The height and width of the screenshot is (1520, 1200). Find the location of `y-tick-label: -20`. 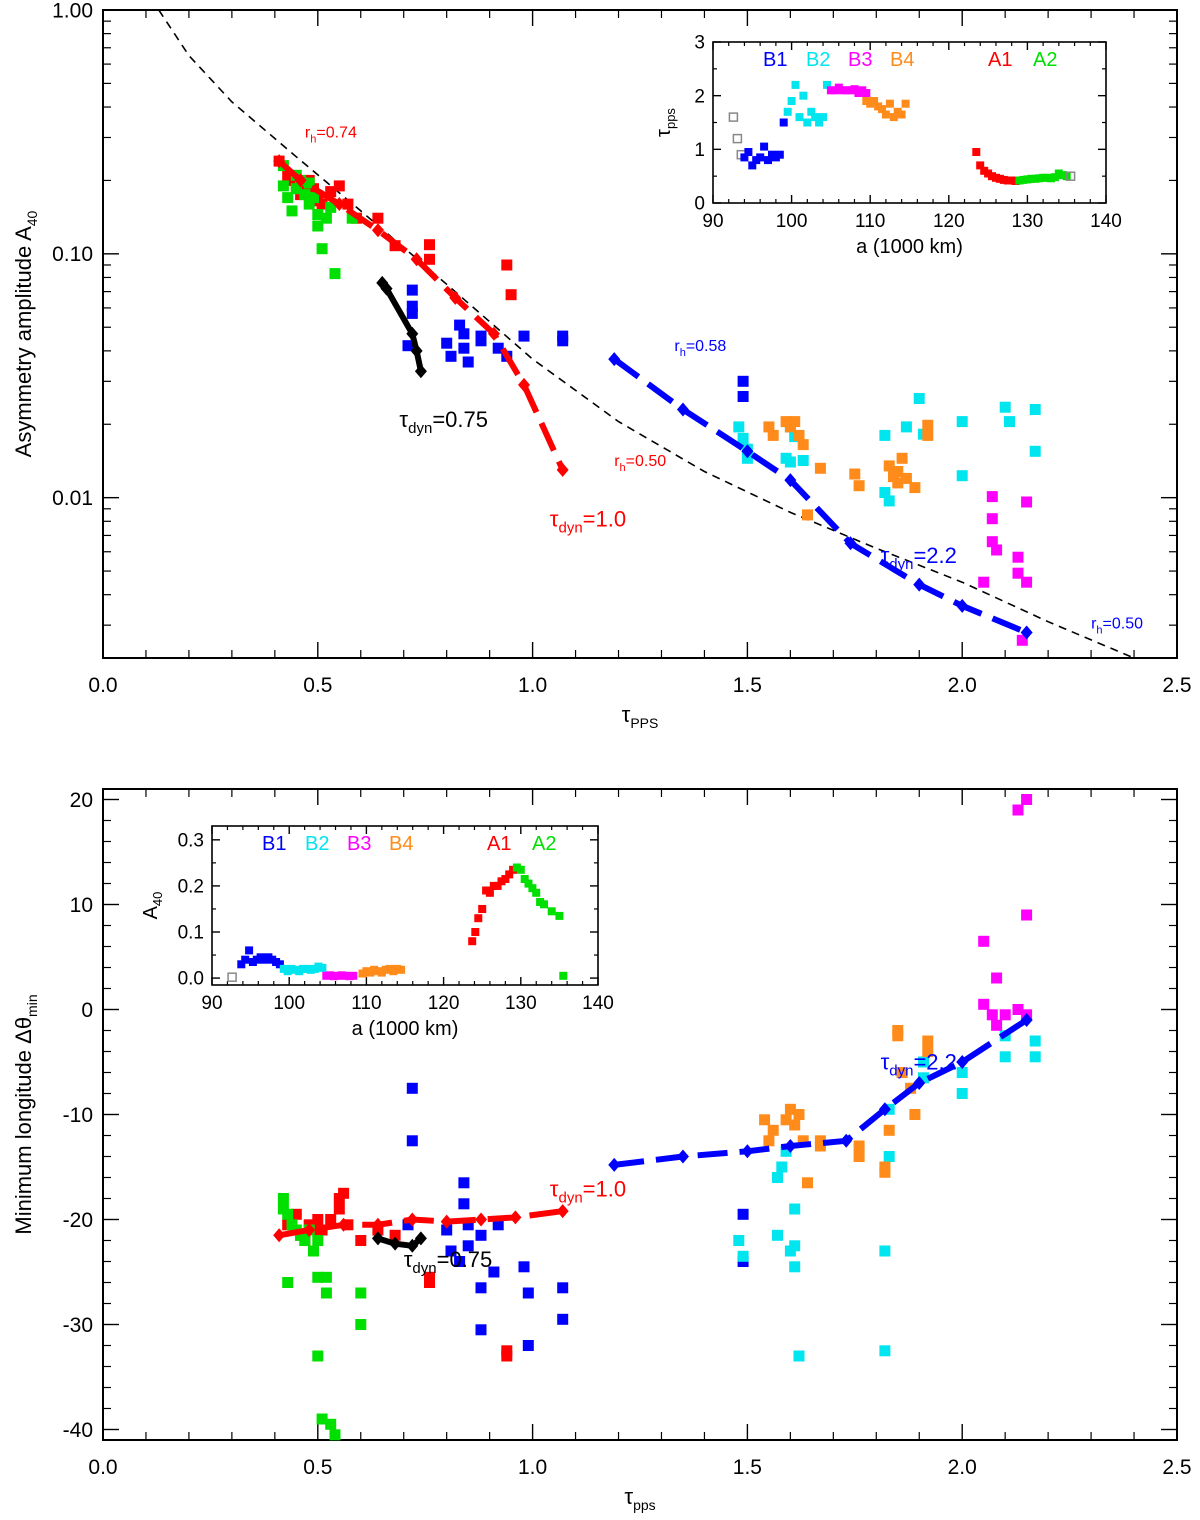

y-tick-label: -20 is located at coordinates (78, 1220).